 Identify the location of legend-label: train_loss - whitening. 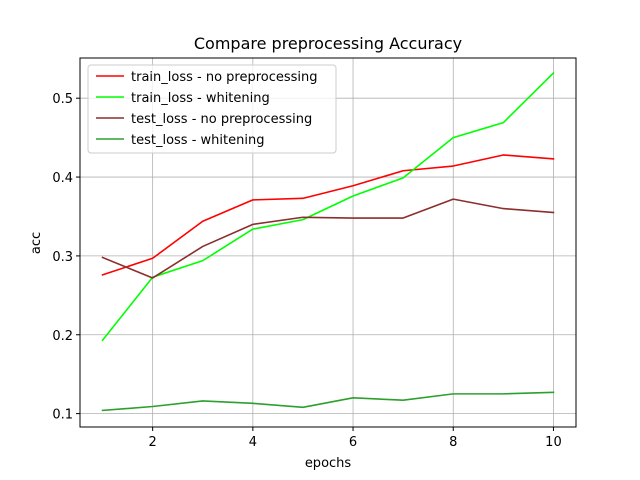
(200, 98).